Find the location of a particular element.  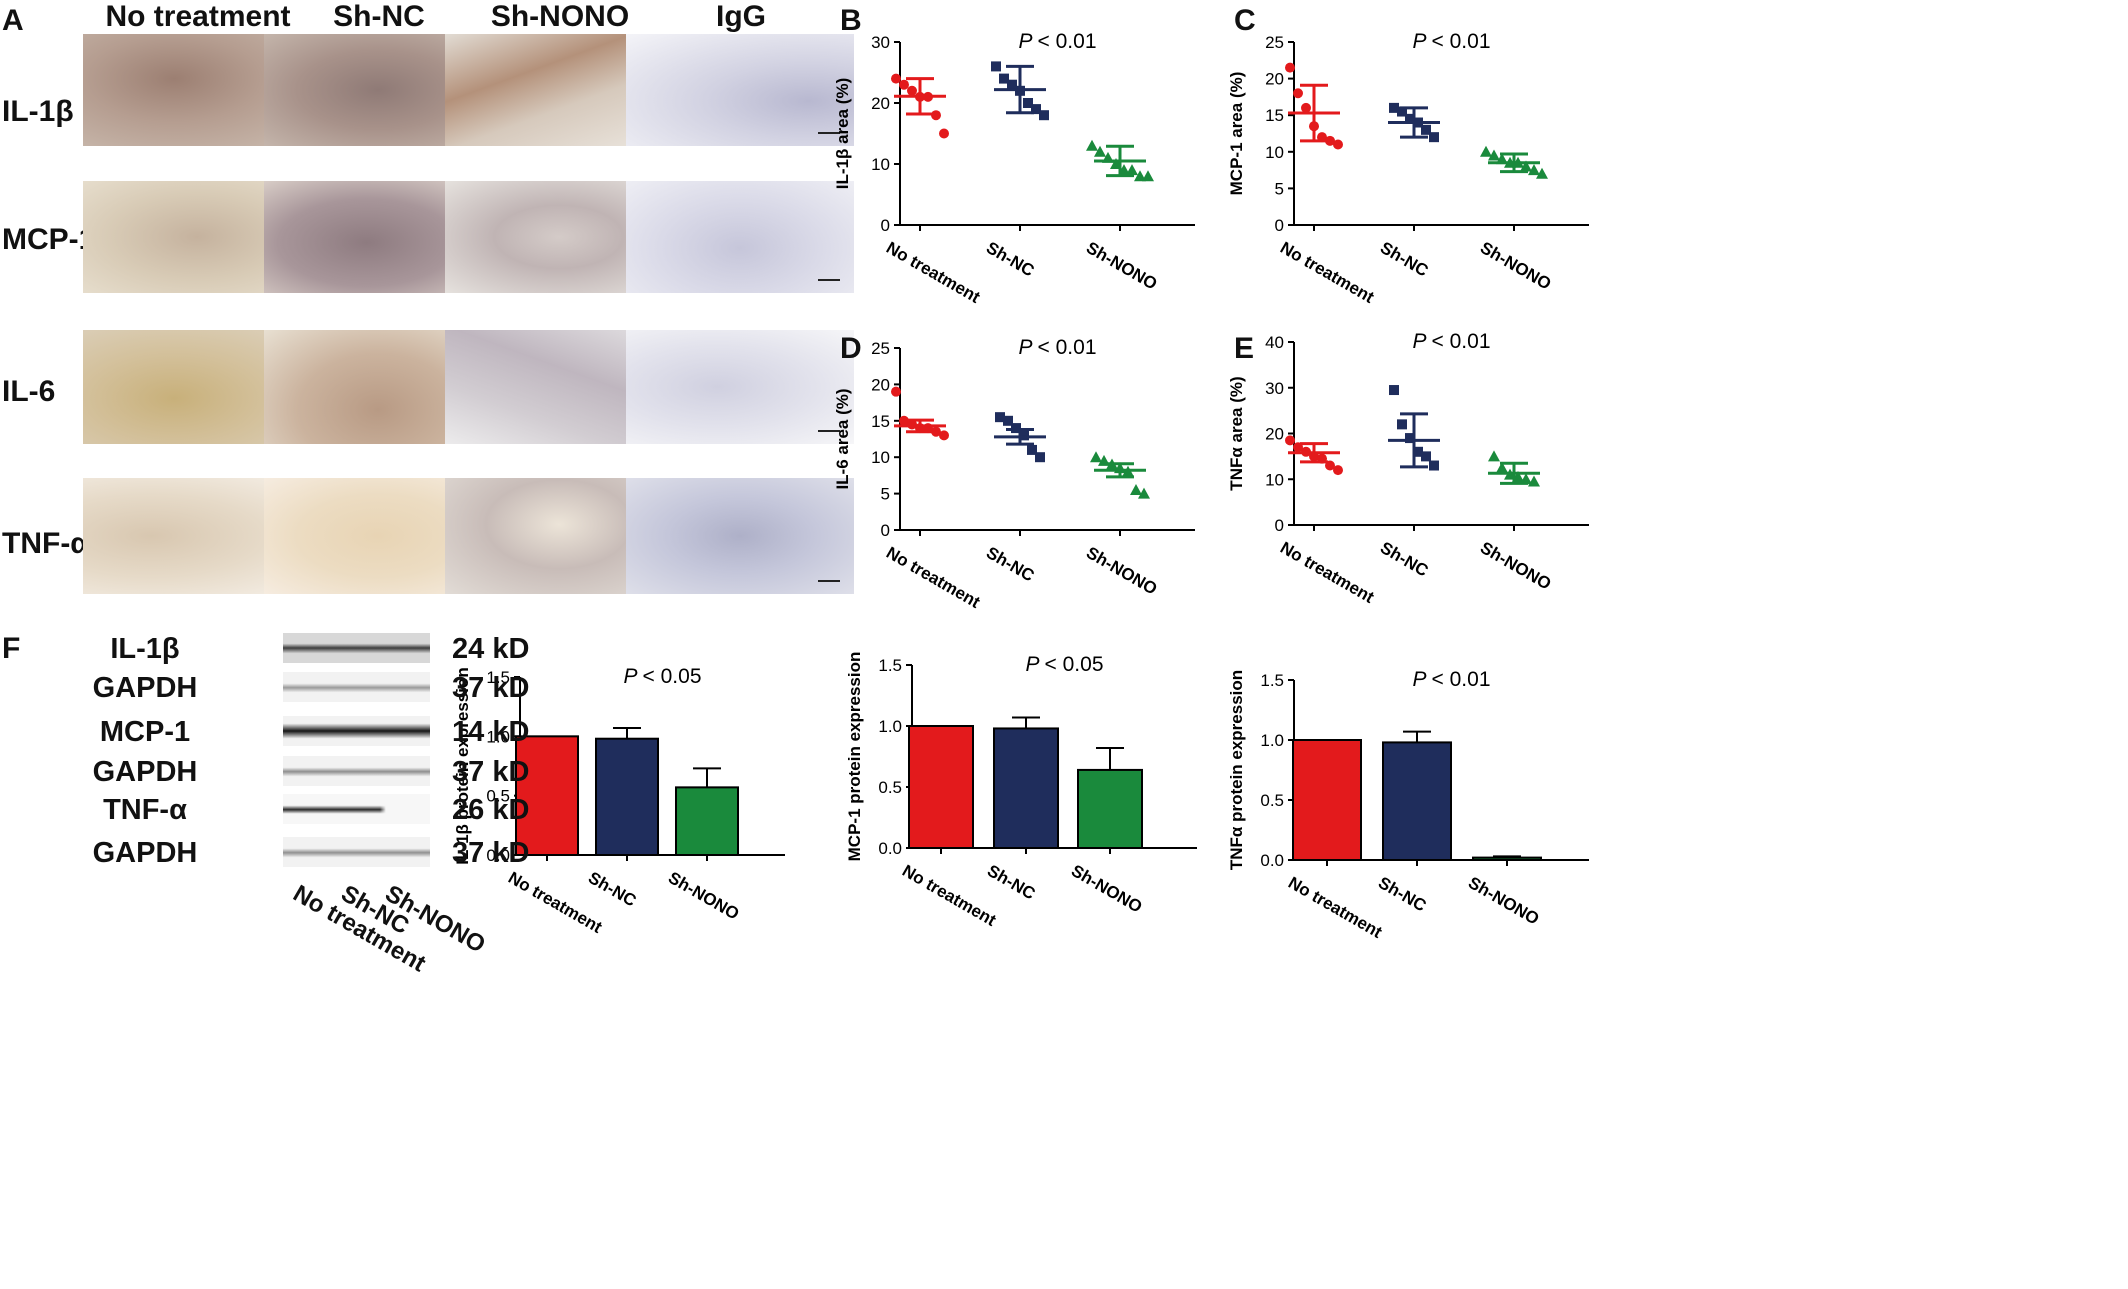

wb-band-il1b is located at coordinates (356, 648).